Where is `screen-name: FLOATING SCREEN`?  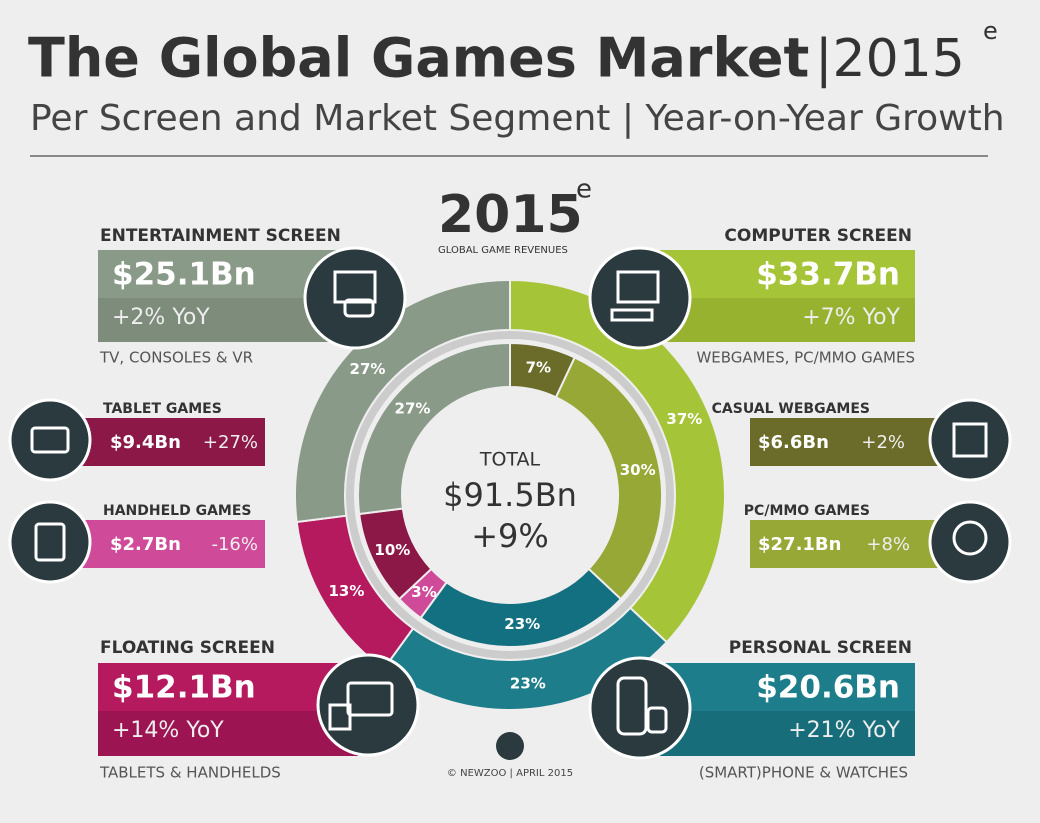 screen-name: FLOATING SCREEN is located at coordinates (187, 648).